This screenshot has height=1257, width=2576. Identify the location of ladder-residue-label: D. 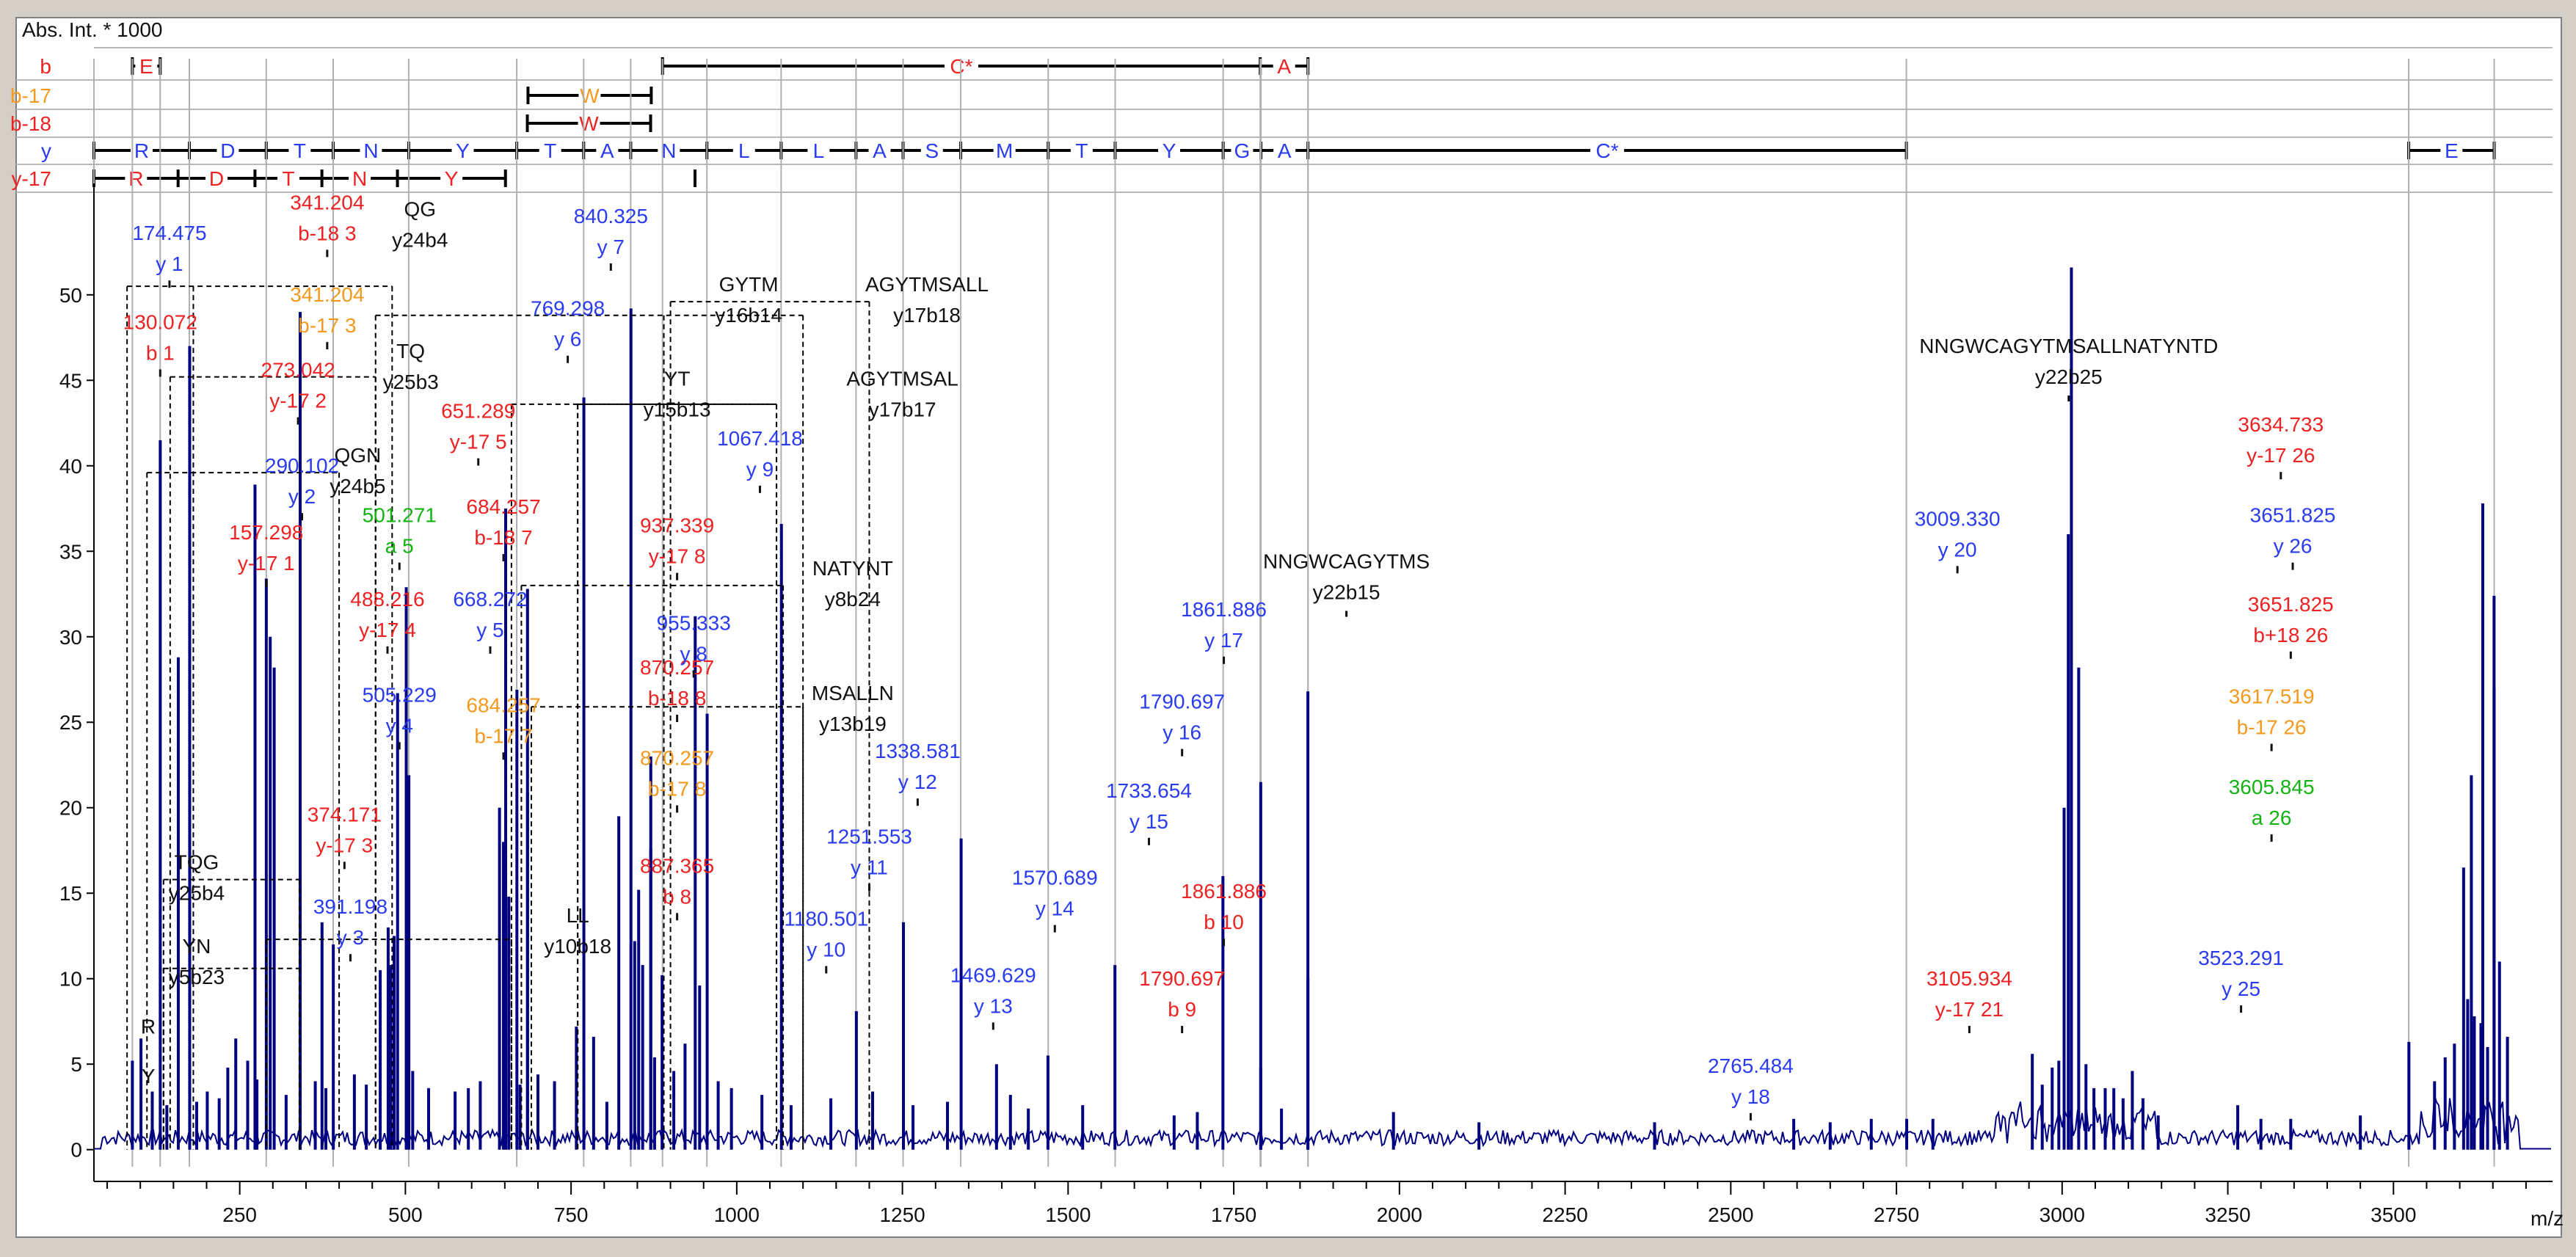
(227, 150).